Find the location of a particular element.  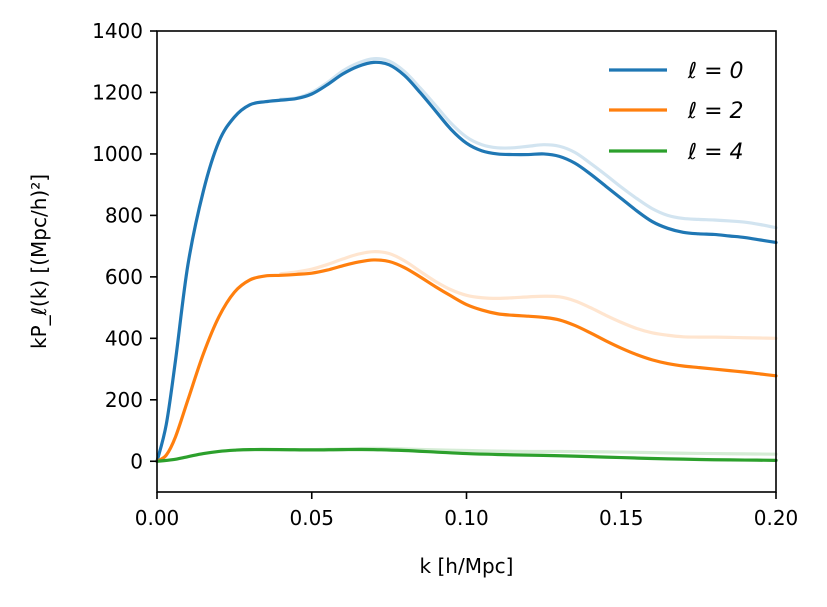

x-tick-label: 0.00 is located at coordinates (157, 518).